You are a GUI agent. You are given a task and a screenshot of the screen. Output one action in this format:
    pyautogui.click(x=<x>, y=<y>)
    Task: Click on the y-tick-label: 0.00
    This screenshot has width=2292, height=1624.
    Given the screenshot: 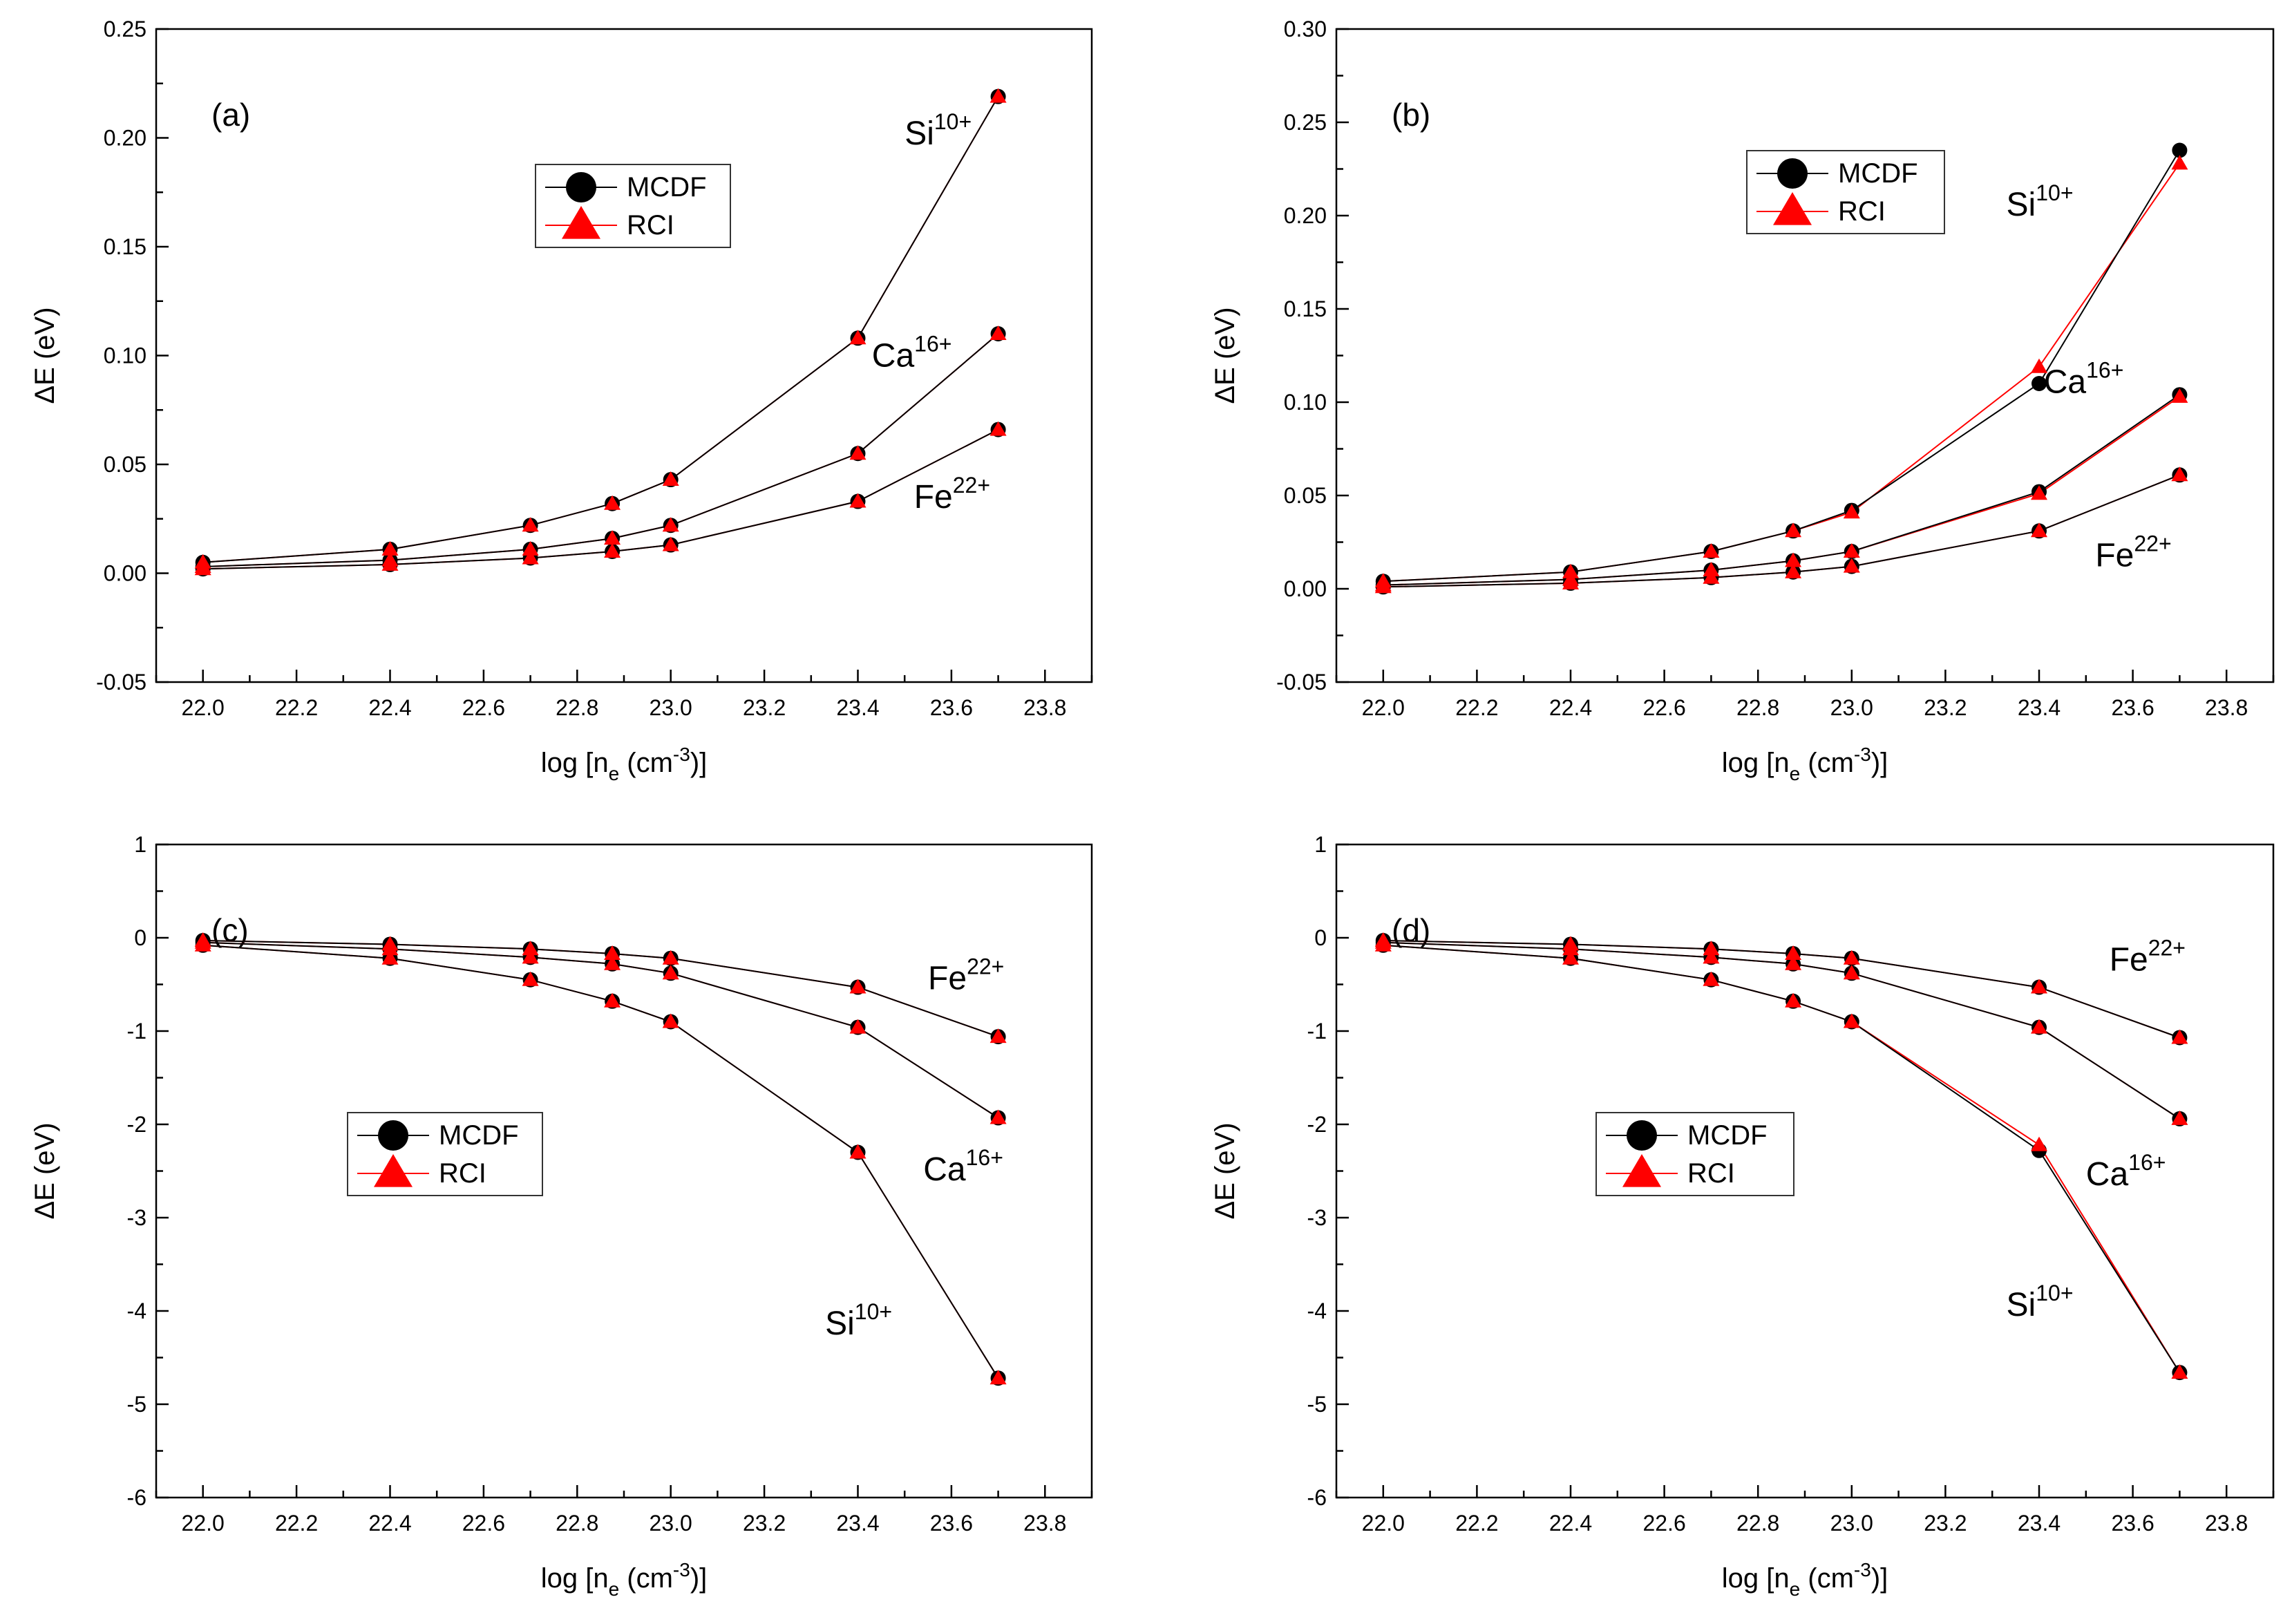 What is the action you would take?
    pyautogui.click(x=1305, y=588)
    